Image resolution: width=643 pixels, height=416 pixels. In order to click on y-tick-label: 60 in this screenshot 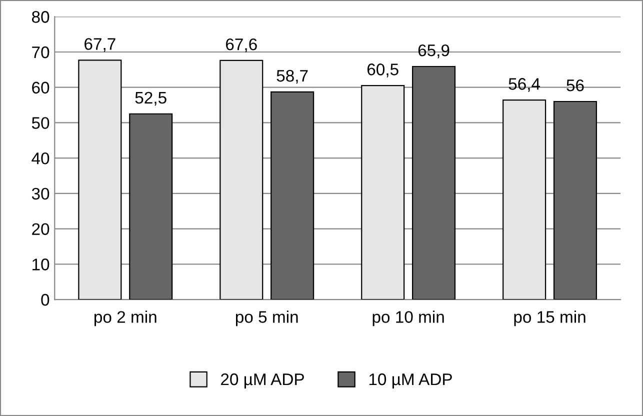, I will do `click(41, 88)`.